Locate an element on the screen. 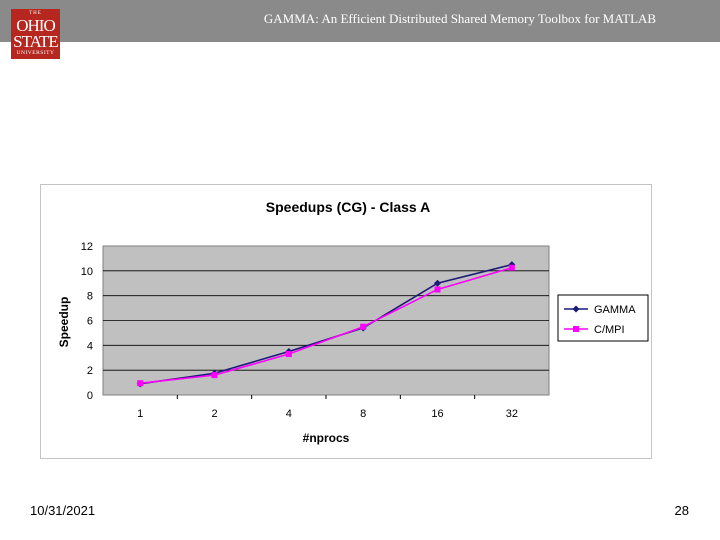 The height and width of the screenshot is (540, 720). y-tick-label: 8 is located at coordinates (90, 297).